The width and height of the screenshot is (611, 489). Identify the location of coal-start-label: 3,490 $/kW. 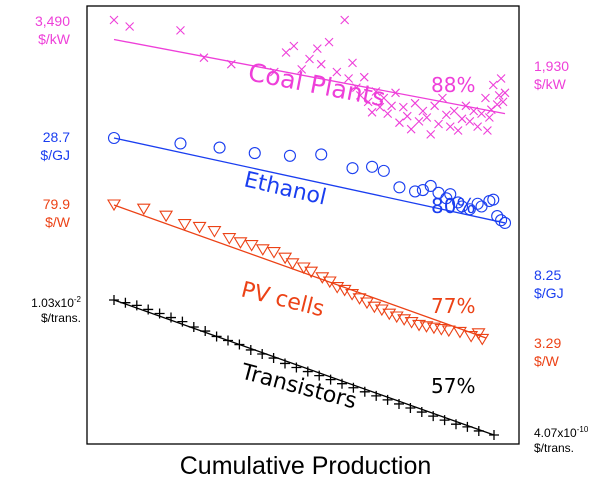
(35, 30).